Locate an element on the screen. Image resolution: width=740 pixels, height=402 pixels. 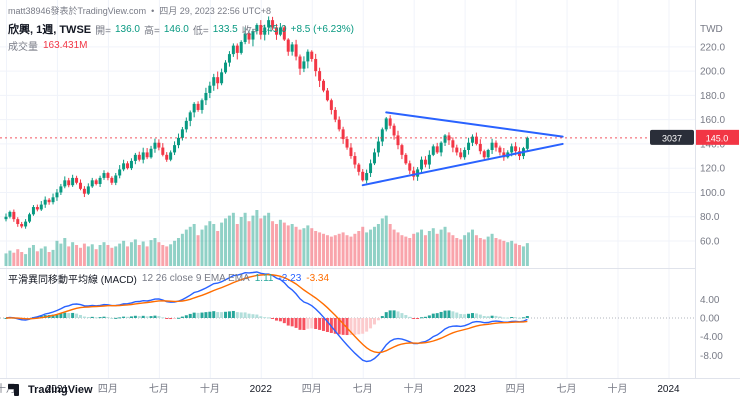
price-tick-label: 220.0 is located at coordinates (712, 47).